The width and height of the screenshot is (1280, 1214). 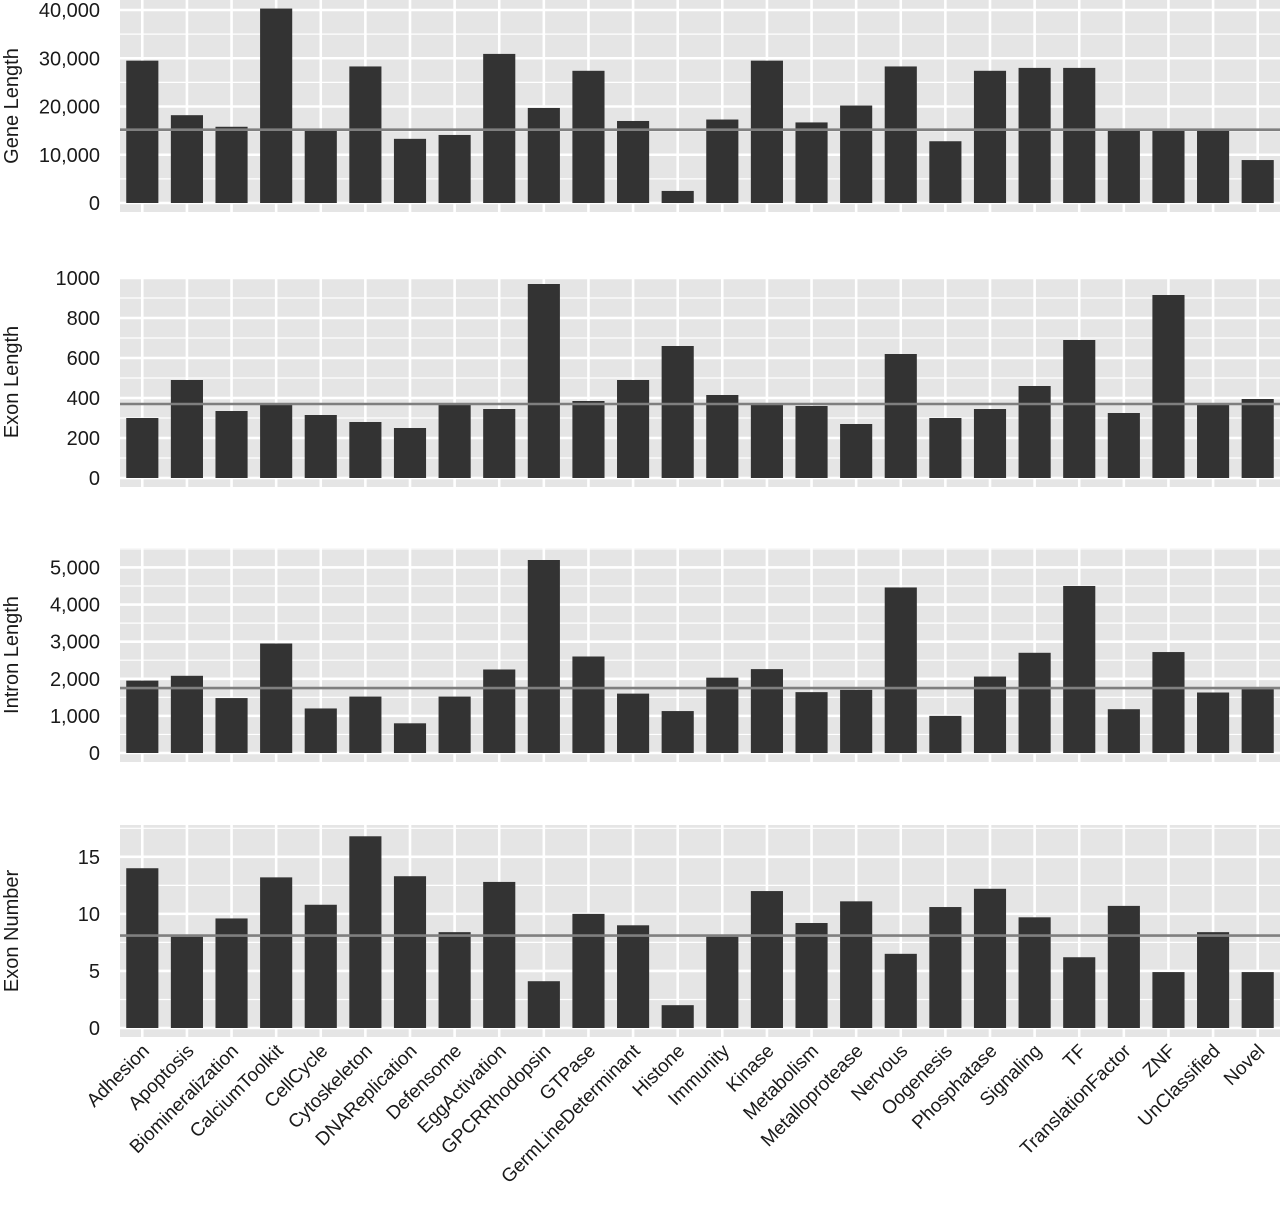 What do you see at coordinates (1244, 1065) in the screenshot?
I see `x-tick-label: Novel` at bounding box center [1244, 1065].